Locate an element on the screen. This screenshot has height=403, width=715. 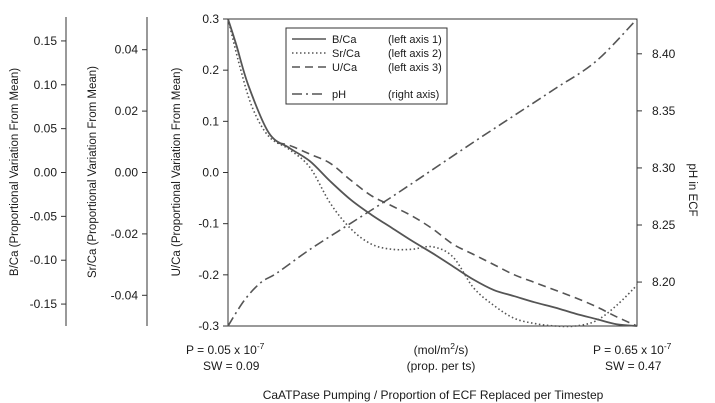
u-ca-ticks: 0.3 0.2 0.1 0.0 -0.1 -0.2 -0.3 is located at coordinates (213, 172).